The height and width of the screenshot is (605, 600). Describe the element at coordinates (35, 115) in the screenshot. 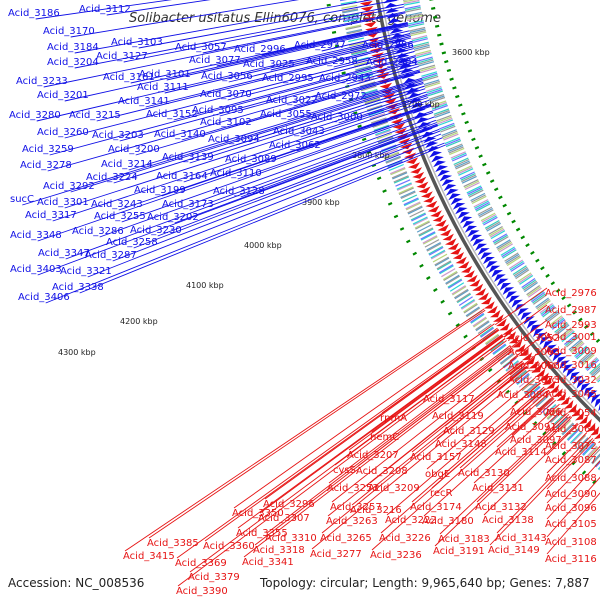

I see `forward-gene-label: Acid_3280` at that location.